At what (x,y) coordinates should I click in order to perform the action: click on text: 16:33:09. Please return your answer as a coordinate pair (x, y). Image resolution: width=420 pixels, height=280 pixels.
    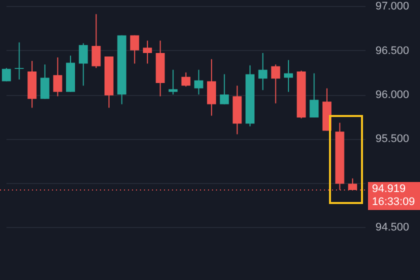
    Looking at the image, I should click on (394, 202).